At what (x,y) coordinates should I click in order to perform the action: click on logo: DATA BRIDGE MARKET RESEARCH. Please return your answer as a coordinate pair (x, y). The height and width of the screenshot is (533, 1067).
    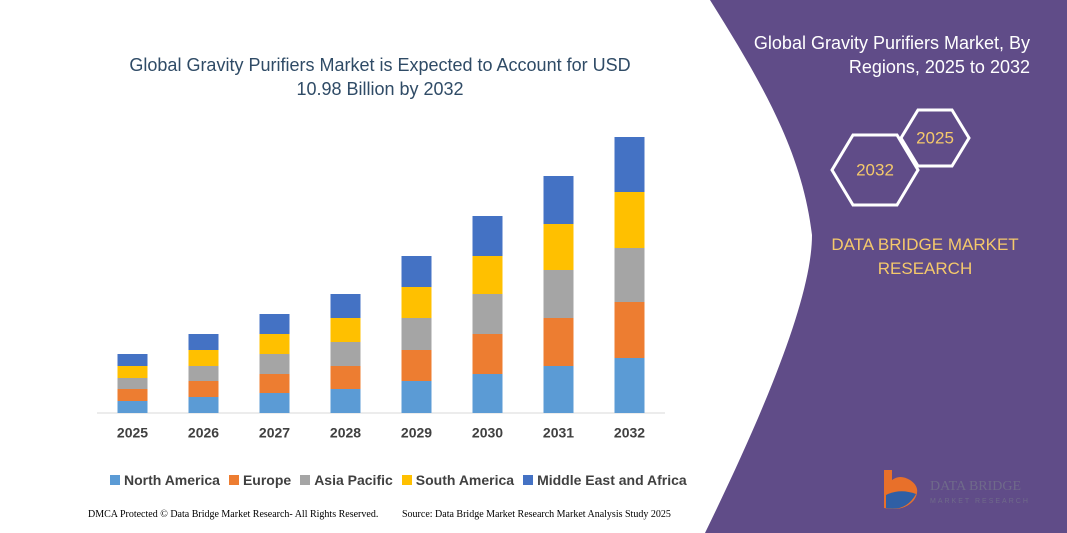
    Looking at the image, I should click on (957, 489).